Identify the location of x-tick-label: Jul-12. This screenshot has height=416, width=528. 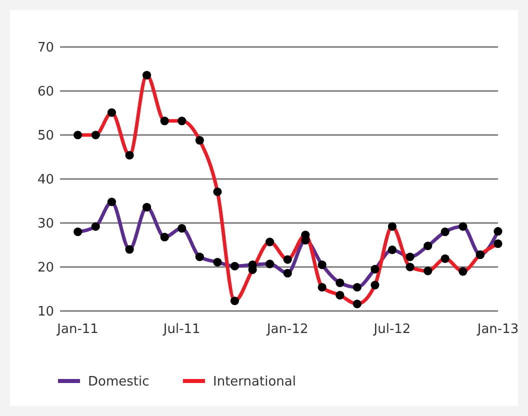
(391, 329).